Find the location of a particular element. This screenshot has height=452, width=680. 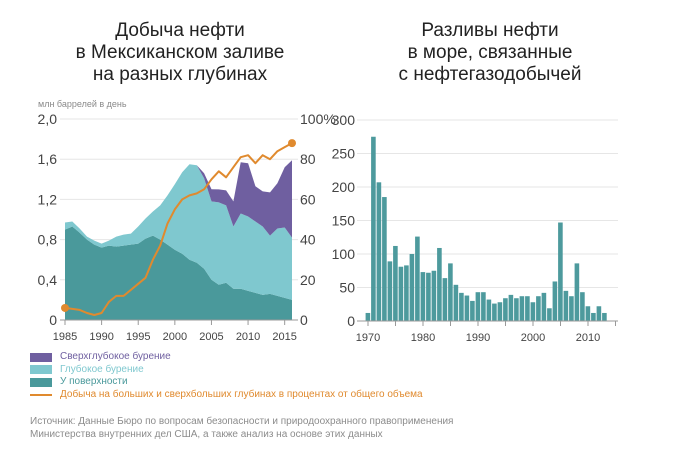

legend-swatch-shallow is located at coordinates (41, 382).